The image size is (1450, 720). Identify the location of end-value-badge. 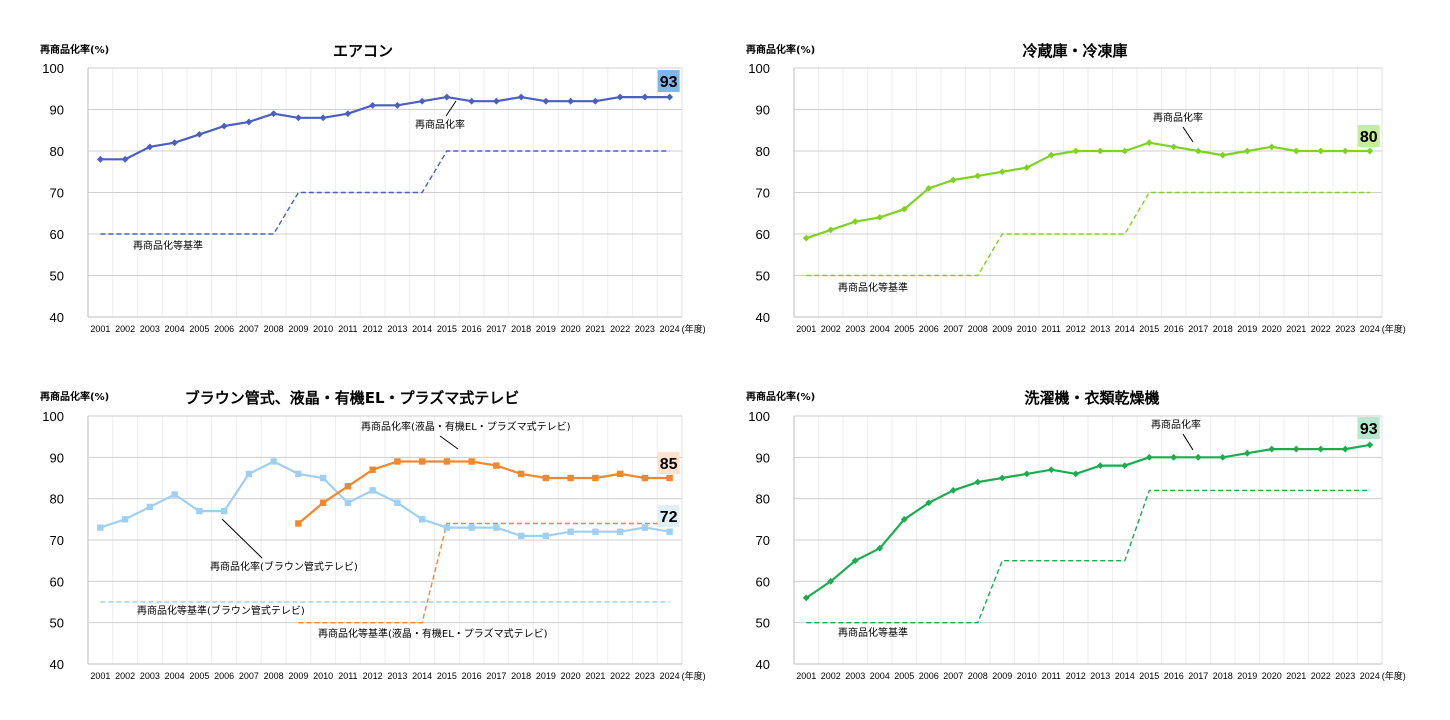
(668, 81).